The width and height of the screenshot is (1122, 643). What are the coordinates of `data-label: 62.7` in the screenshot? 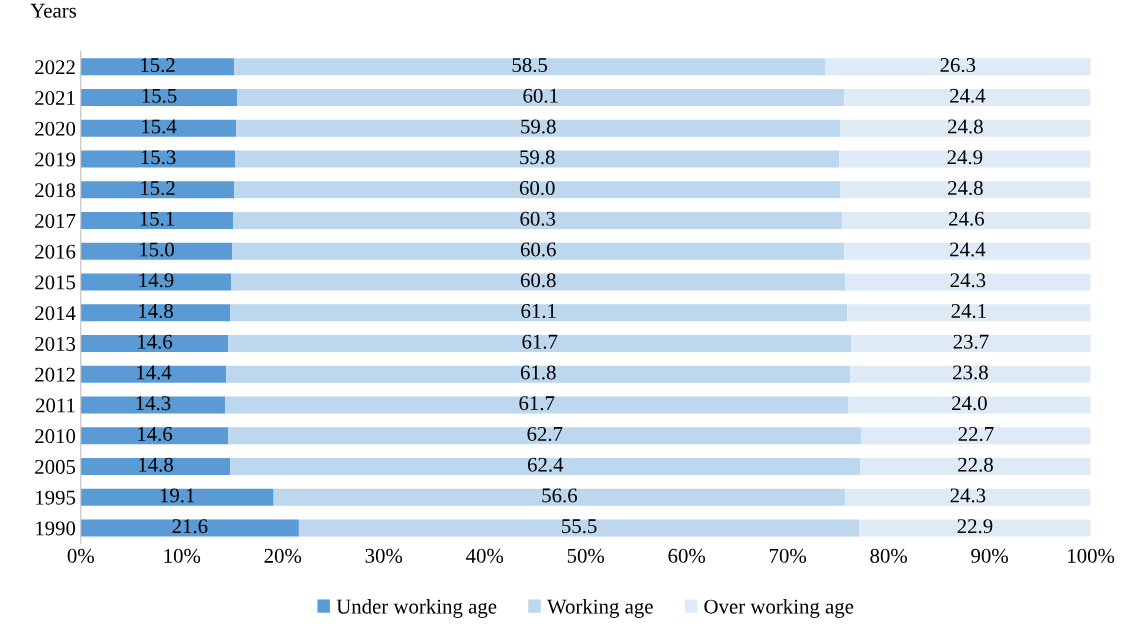 It's located at (545, 434).